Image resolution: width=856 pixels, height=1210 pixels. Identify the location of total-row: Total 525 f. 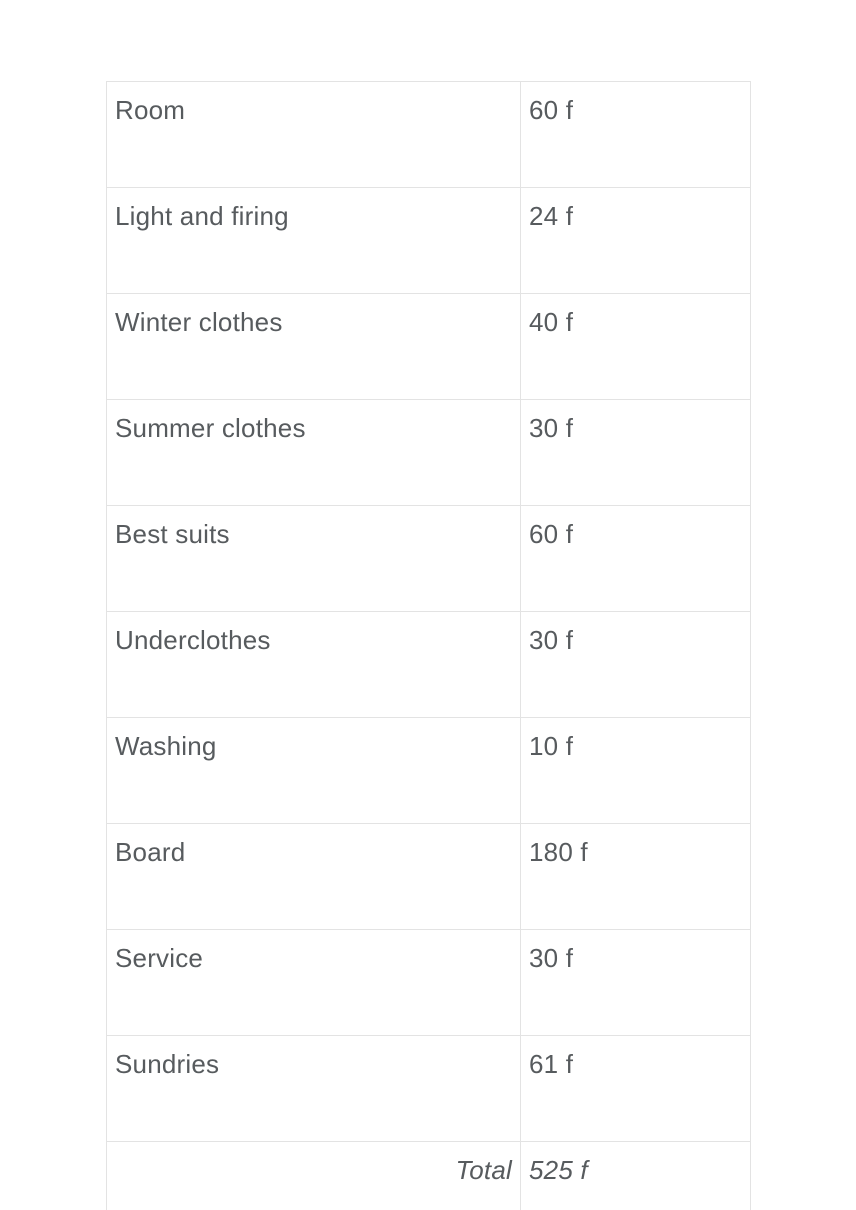
(428, 1175).